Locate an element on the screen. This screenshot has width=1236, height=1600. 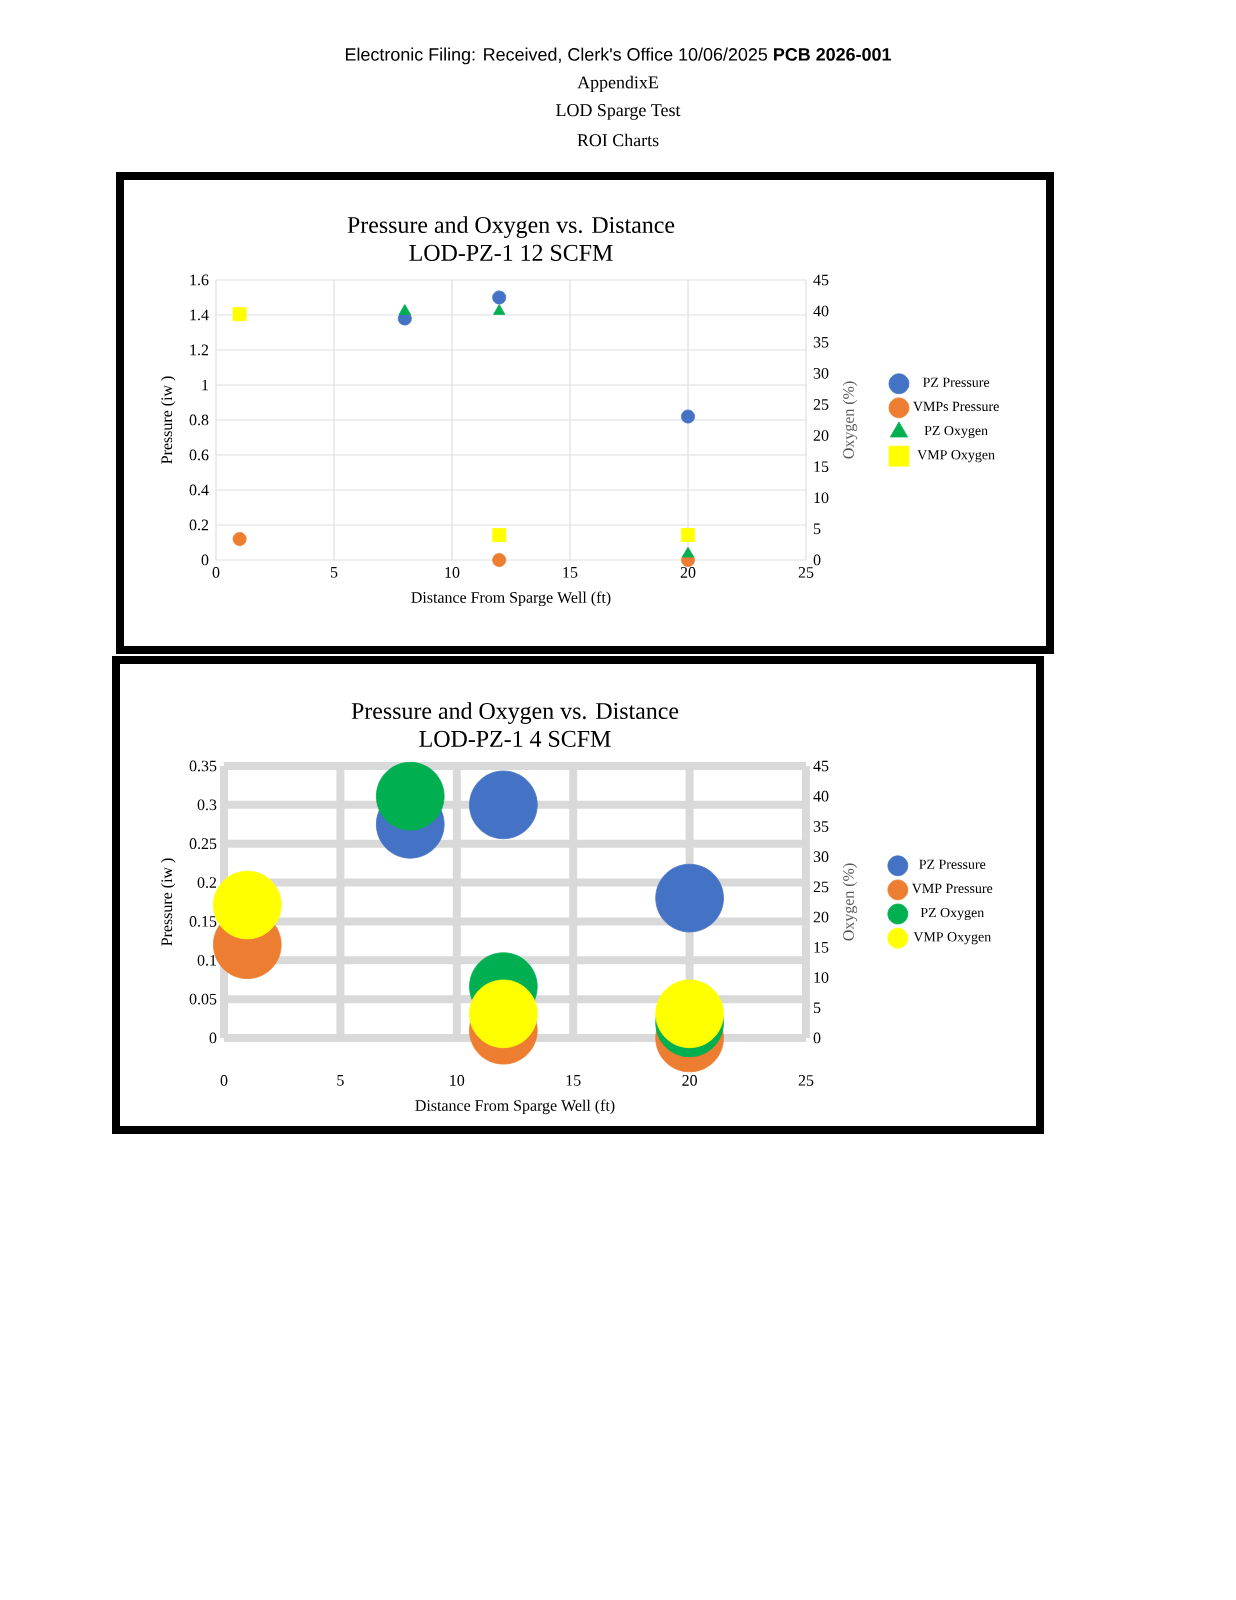
text: AppendixE is located at coordinates (617, 84).